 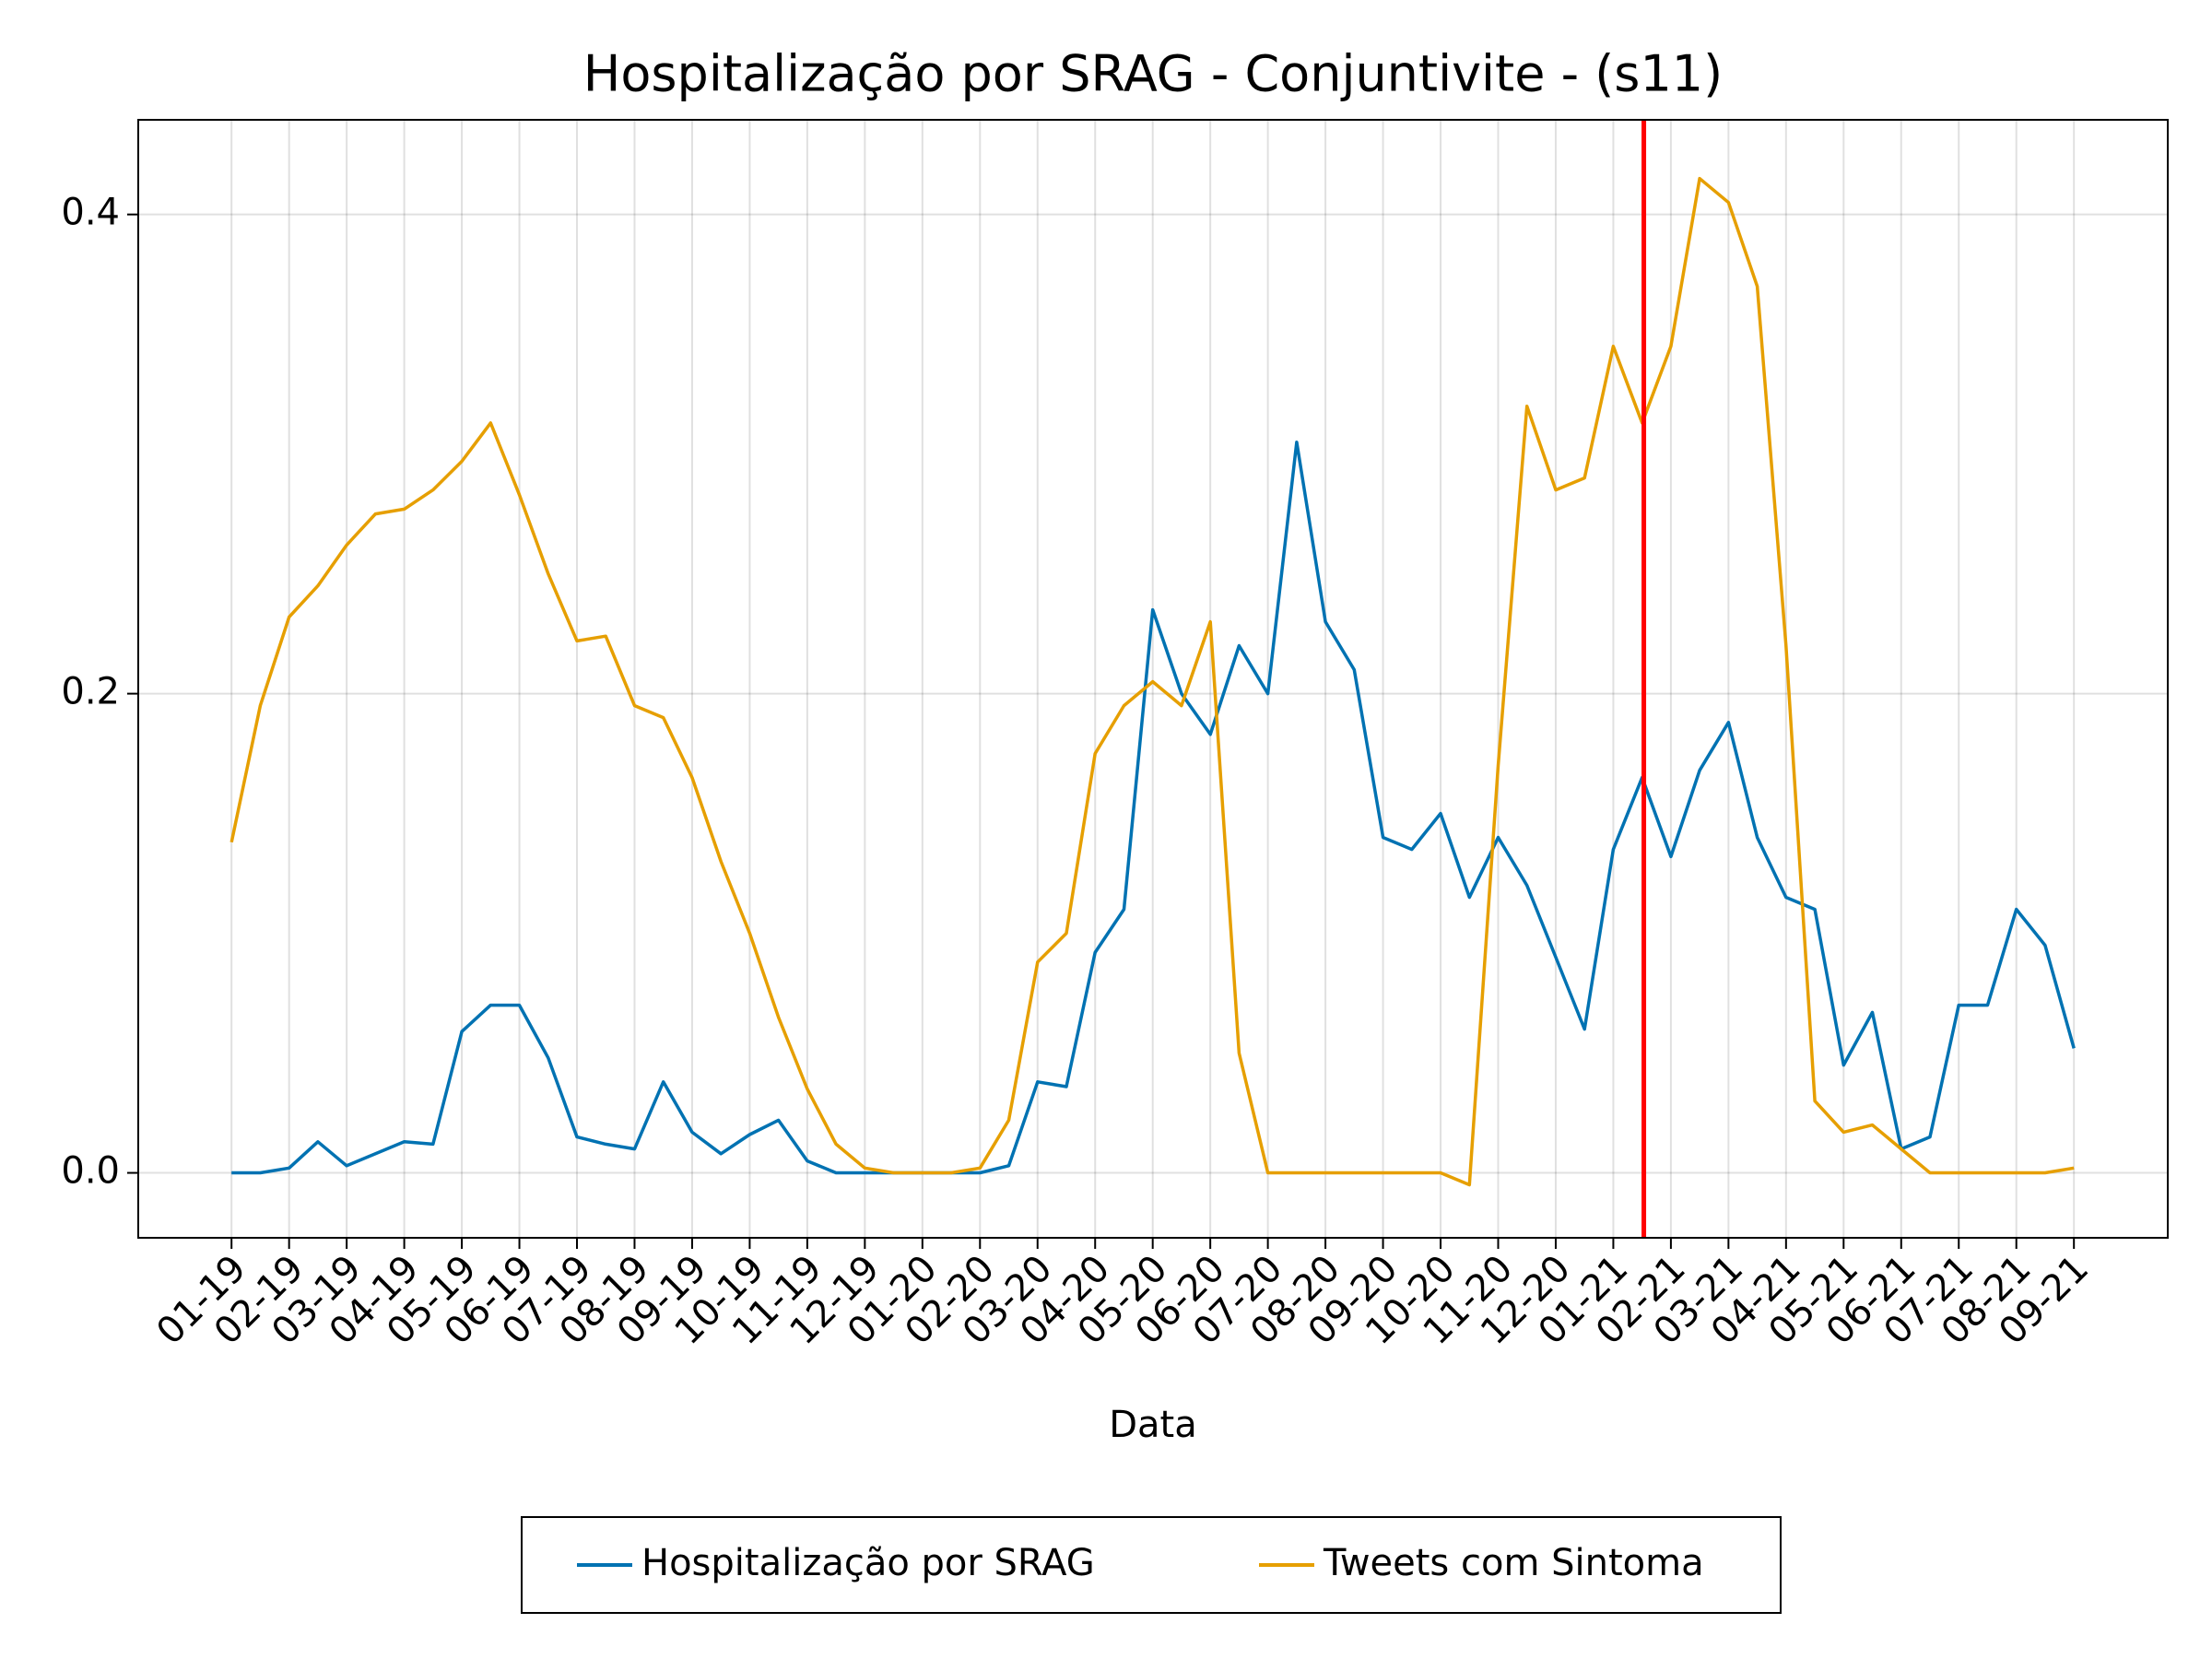 I want to click on legend-label: Hospitalização por SRAG, so click(x=868, y=1563).